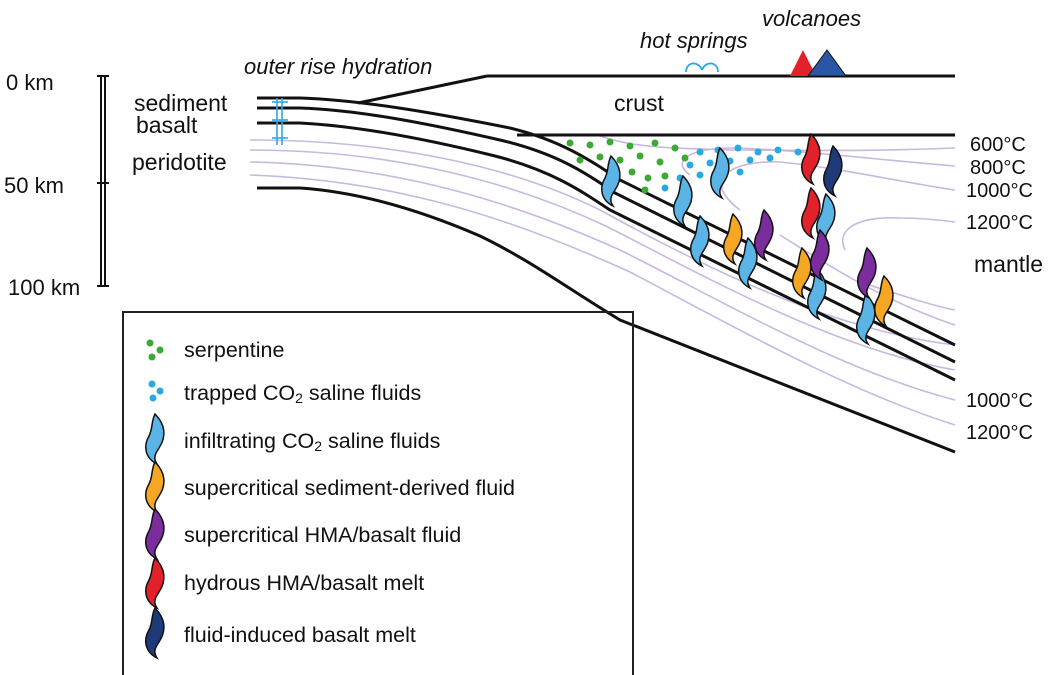 Image resolution: width=1058 pixels, height=675 pixels. Describe the element at coordinates (179, 162) in the screenshot. I see `peridotite-label: peridotite` at that location.